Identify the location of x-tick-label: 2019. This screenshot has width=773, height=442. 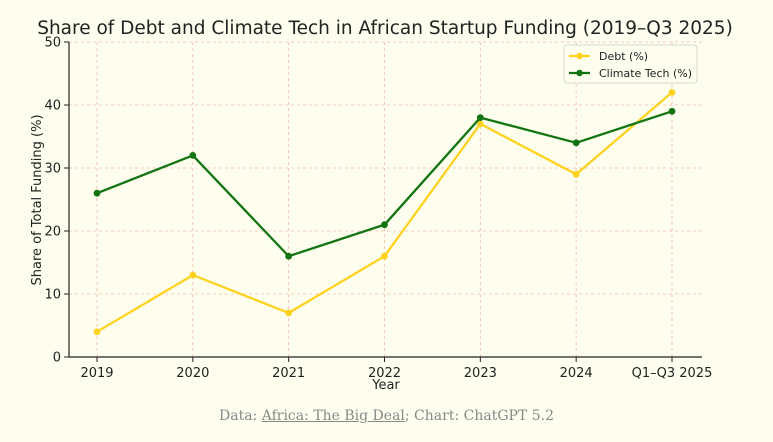
(96, 373).